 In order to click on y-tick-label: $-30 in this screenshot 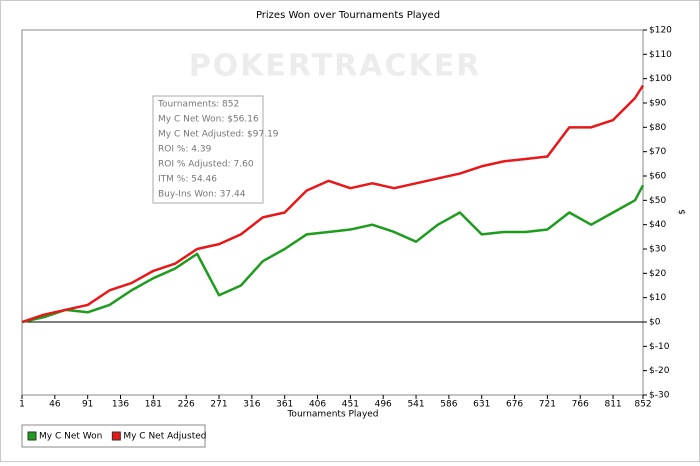, I will do `click(659, 396)`.